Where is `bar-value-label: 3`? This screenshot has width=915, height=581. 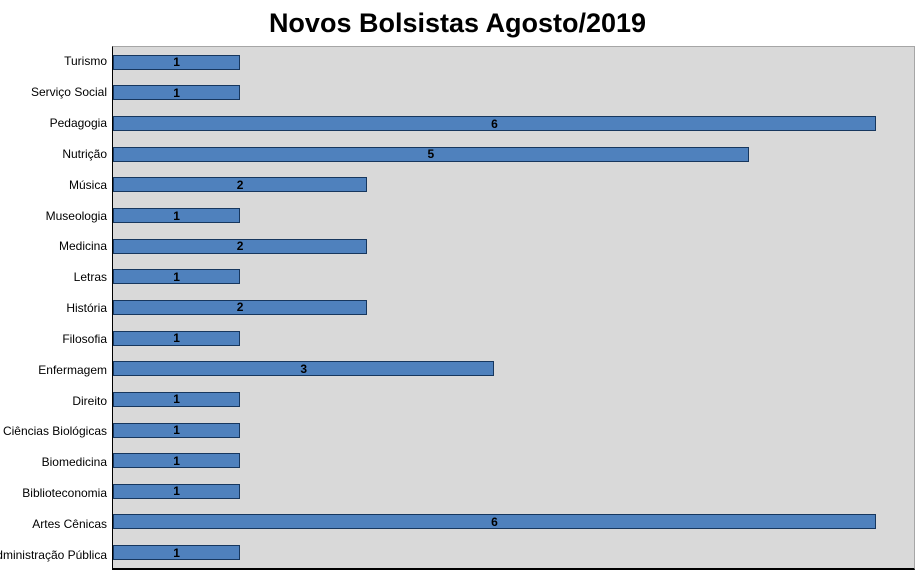
bar-value-label: 3 is located at coordinates (304, 368).